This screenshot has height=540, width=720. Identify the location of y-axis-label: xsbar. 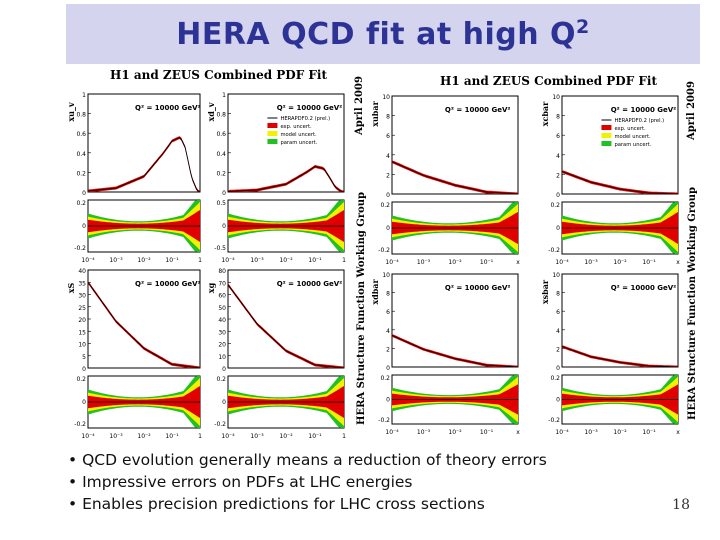
(546, 291).